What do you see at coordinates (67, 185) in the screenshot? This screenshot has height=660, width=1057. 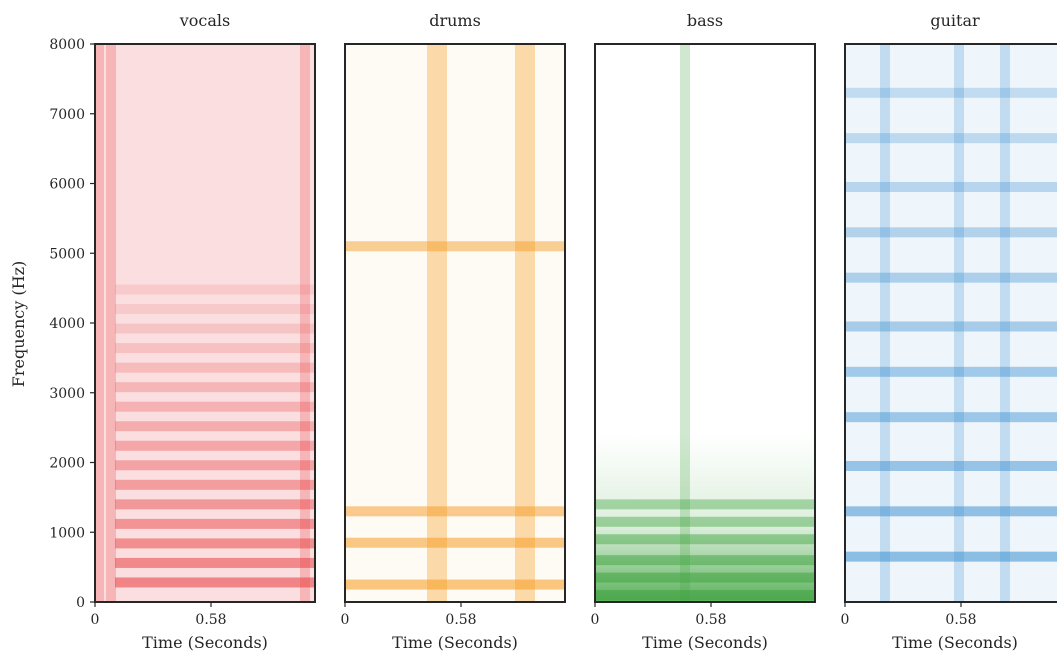 I see `y-tick-label: 6000` at bounding box center [67, 185].